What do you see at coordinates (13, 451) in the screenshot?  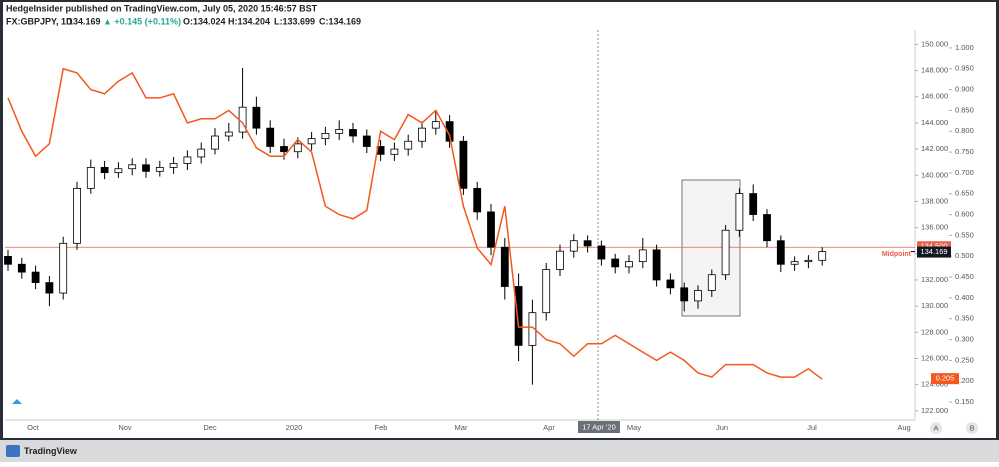 I see `brand-logo` at bounding box center [13, 451].